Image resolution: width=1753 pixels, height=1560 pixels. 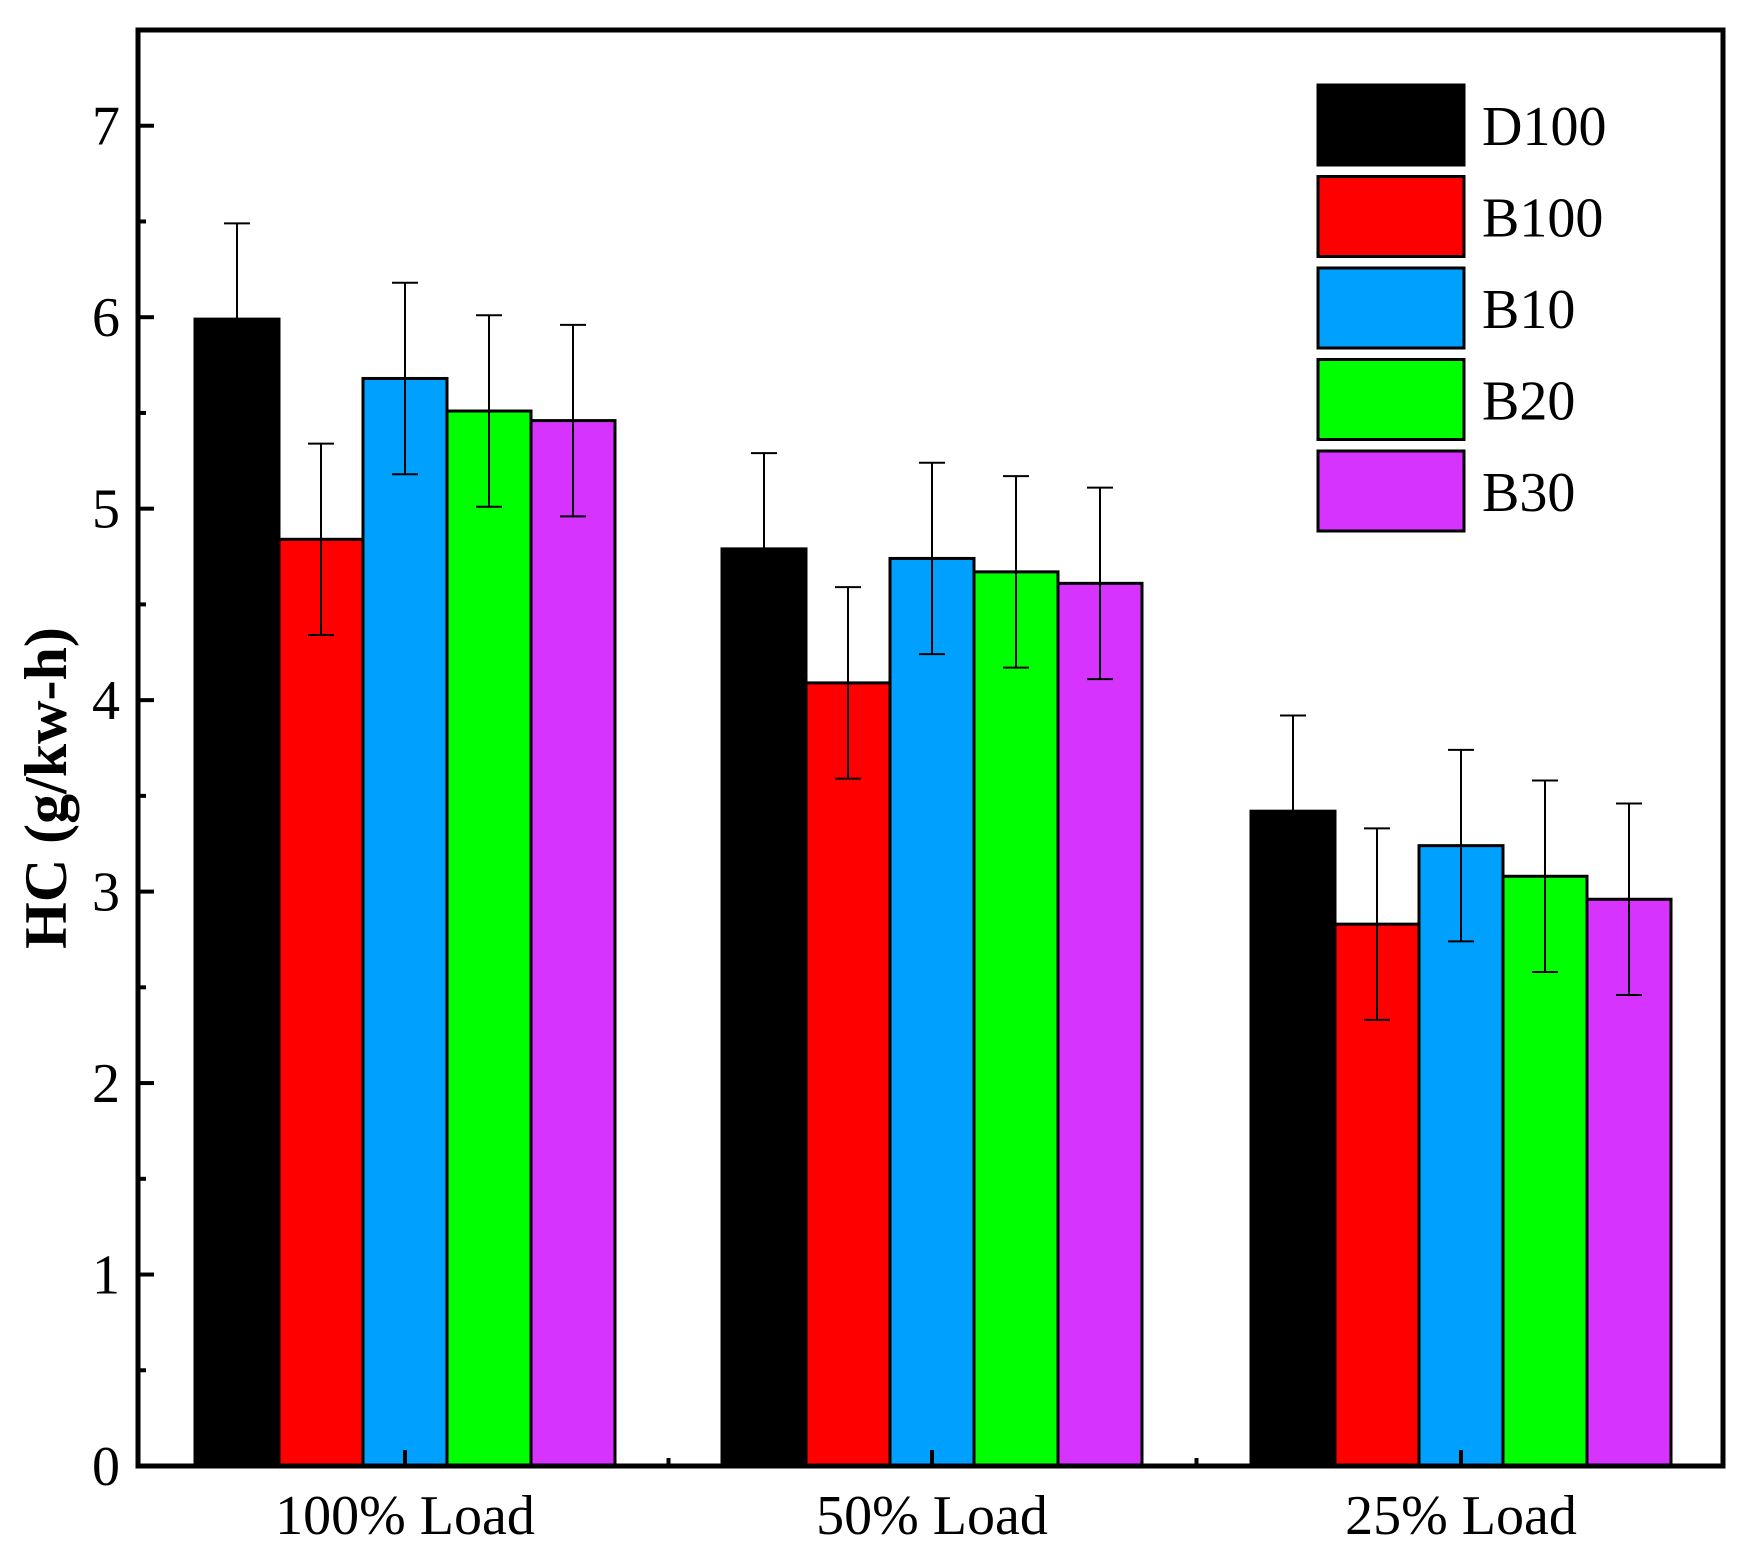 What do you see at coordinates (1542, 219) in the screenshot?
I see `legend-label-b100: B100` at bounding box center [1542, 219].